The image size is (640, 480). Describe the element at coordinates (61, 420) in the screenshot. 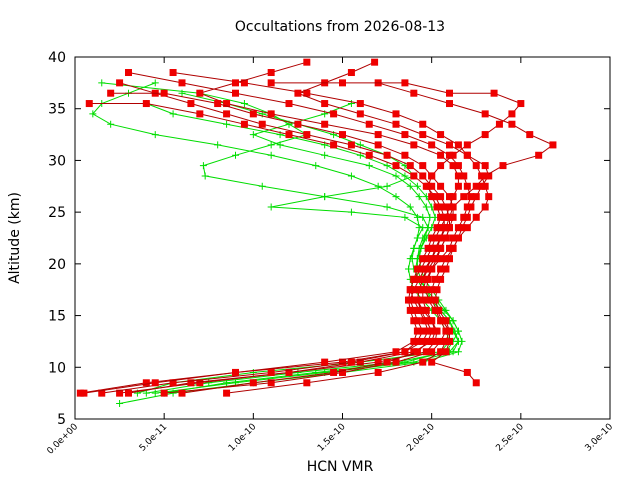

I see `y-tick-label: 5` at that location.